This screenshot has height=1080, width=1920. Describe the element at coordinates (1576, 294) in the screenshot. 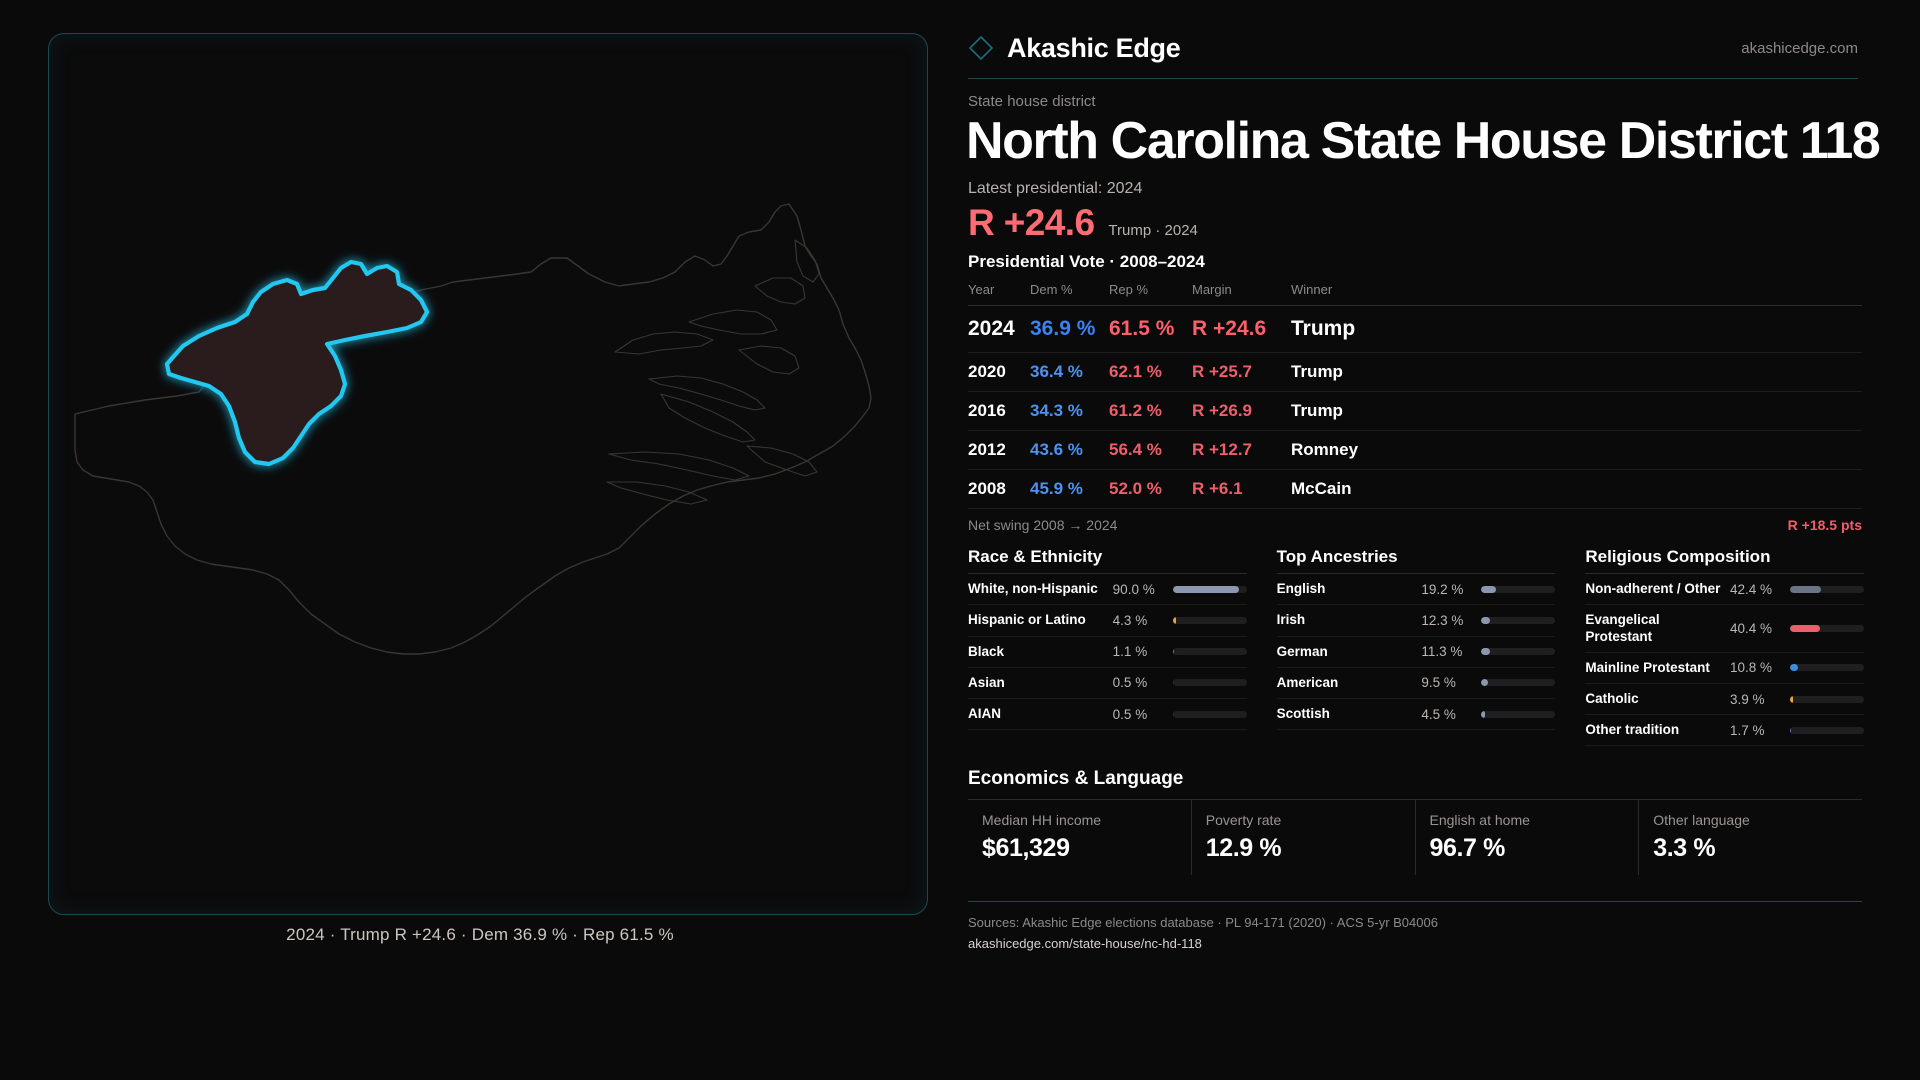

I see `col-winner: Winner` at that location.